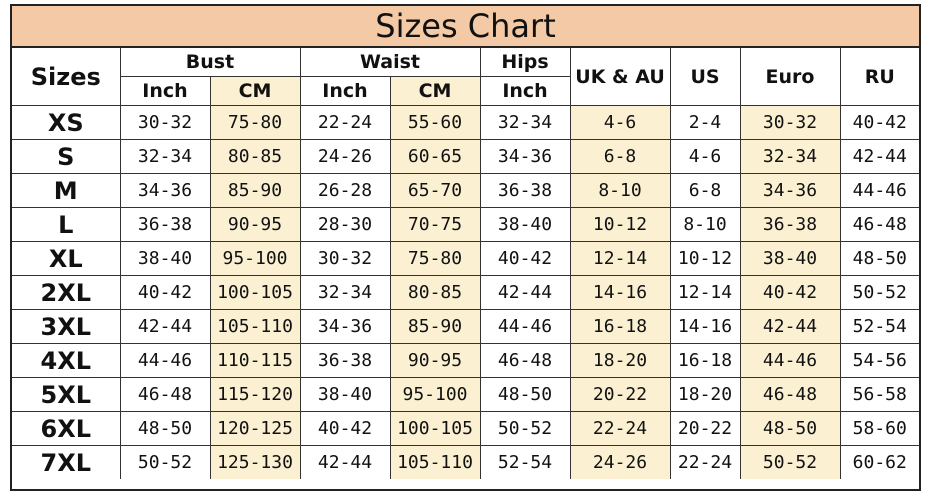 The height and width of the screenshot is (499, 931). I want to click on bust-cm-cell: 95-100, so click(255, 258).